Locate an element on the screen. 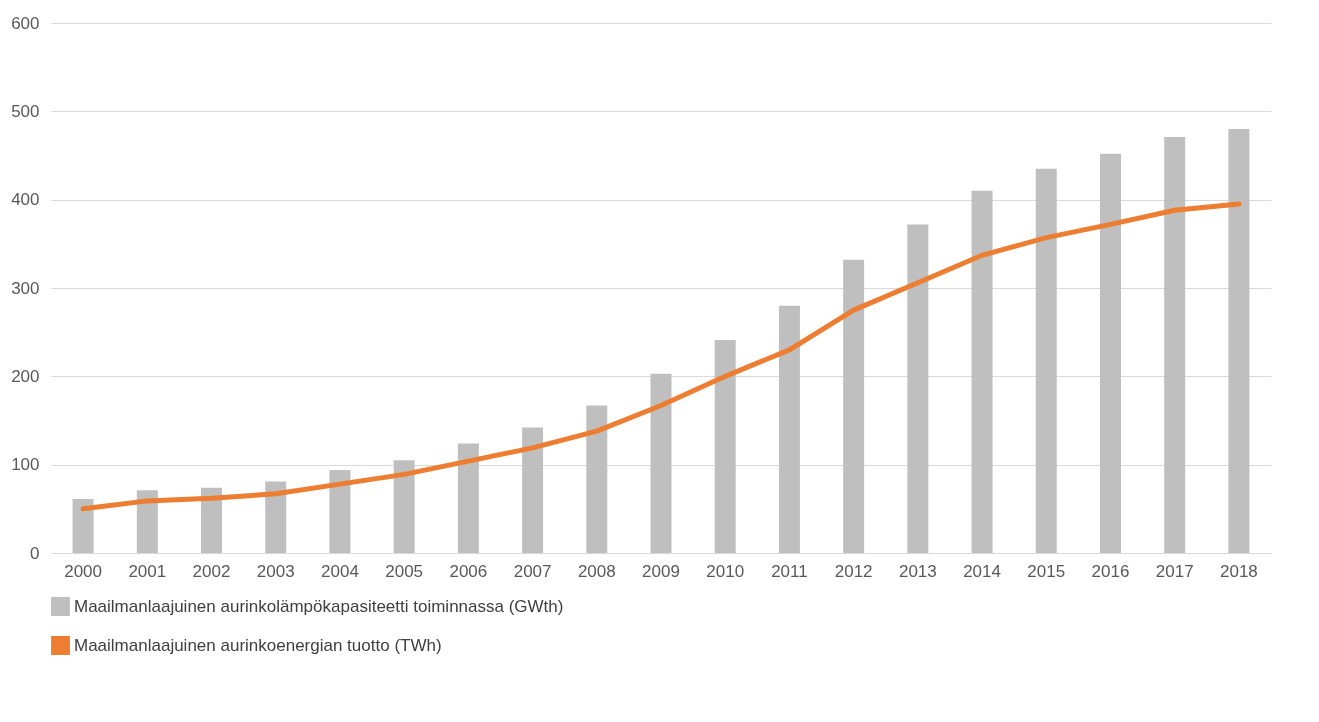  x-tick-label: 2004 is located at coordinates (340, 571).